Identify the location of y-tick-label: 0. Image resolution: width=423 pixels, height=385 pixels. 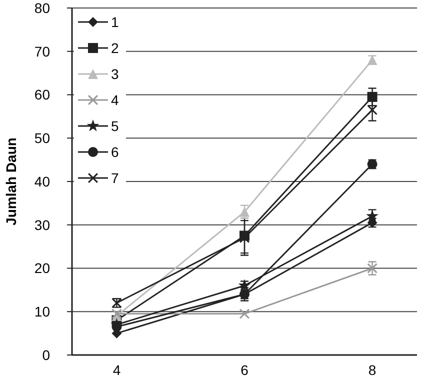
(46, 354).